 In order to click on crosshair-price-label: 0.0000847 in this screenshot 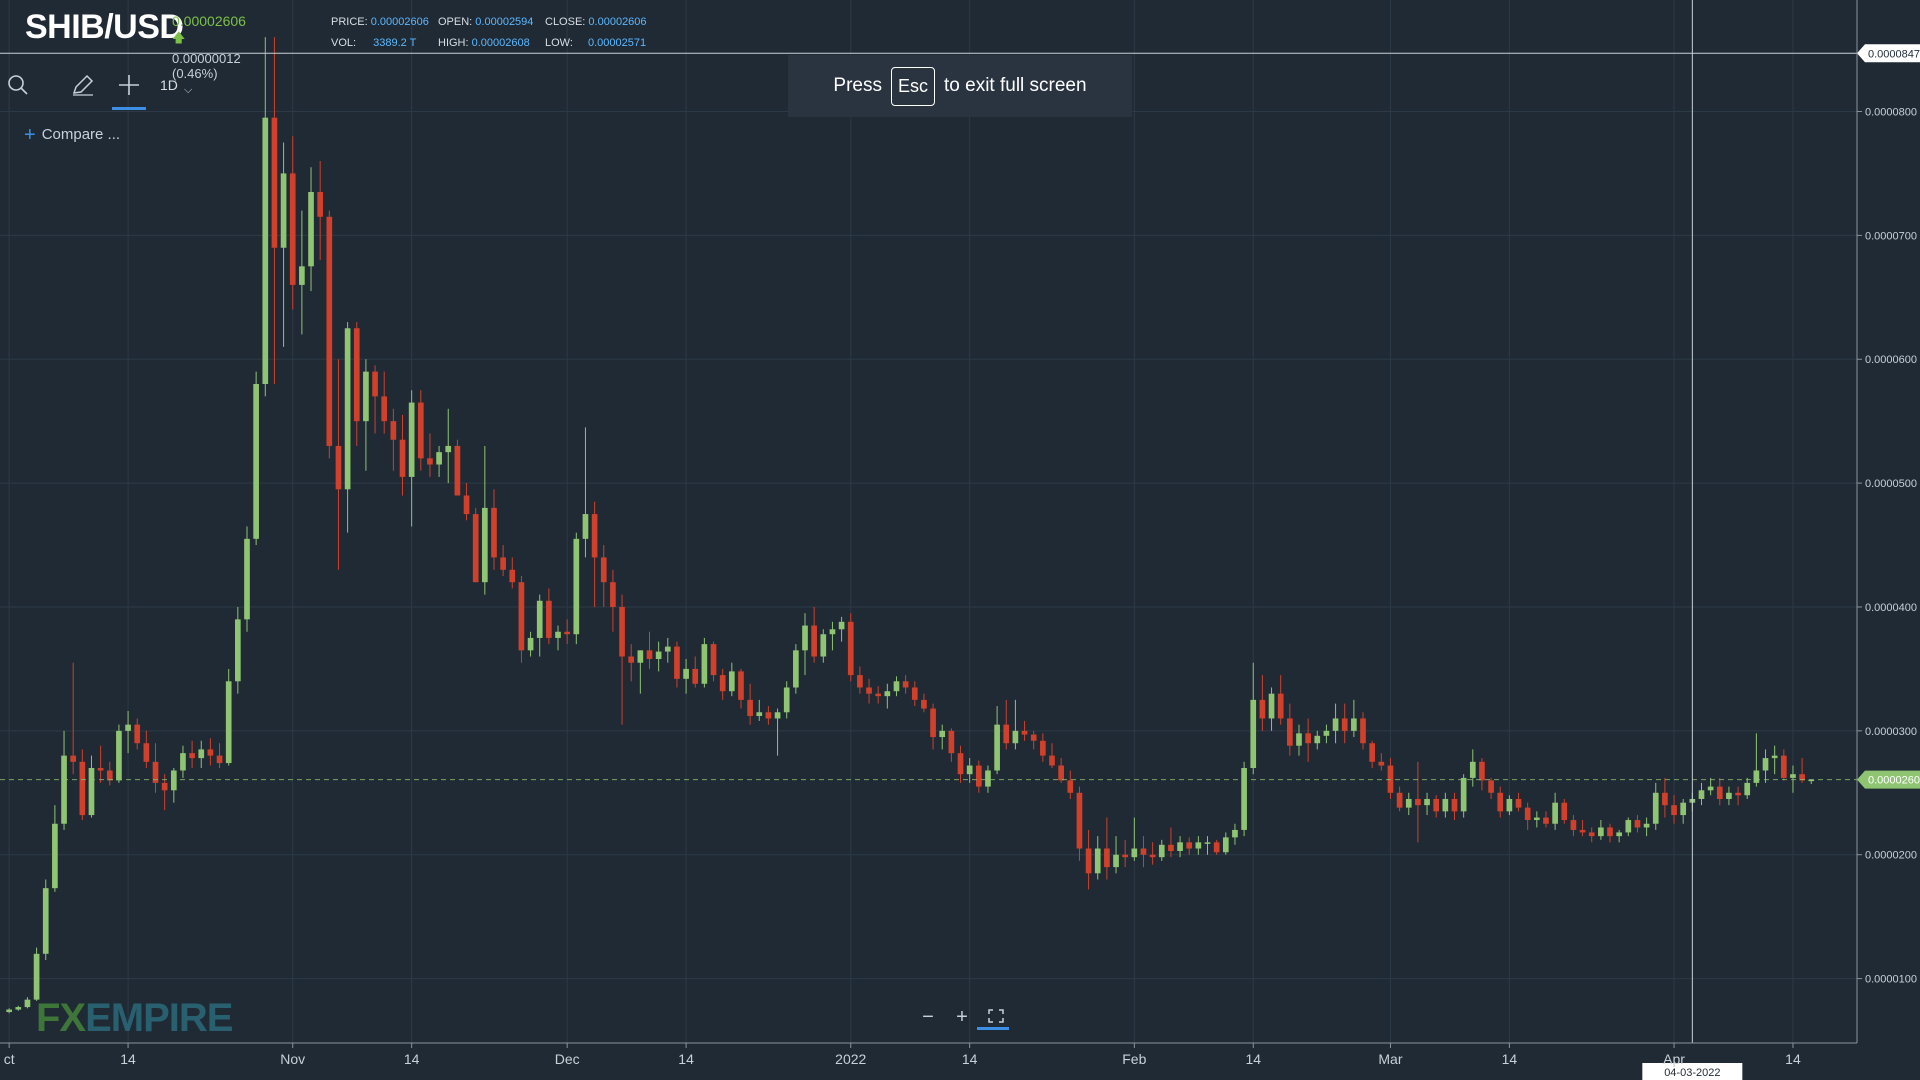, I will do `click(1894, 54)`.